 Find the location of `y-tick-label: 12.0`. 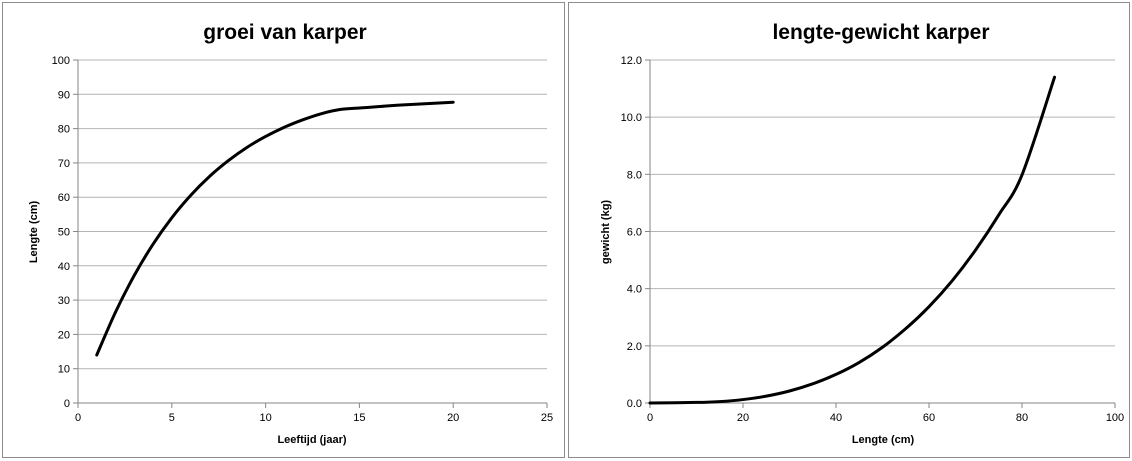

y-tick-label: 12.0 is located at coordinates (631, 61).